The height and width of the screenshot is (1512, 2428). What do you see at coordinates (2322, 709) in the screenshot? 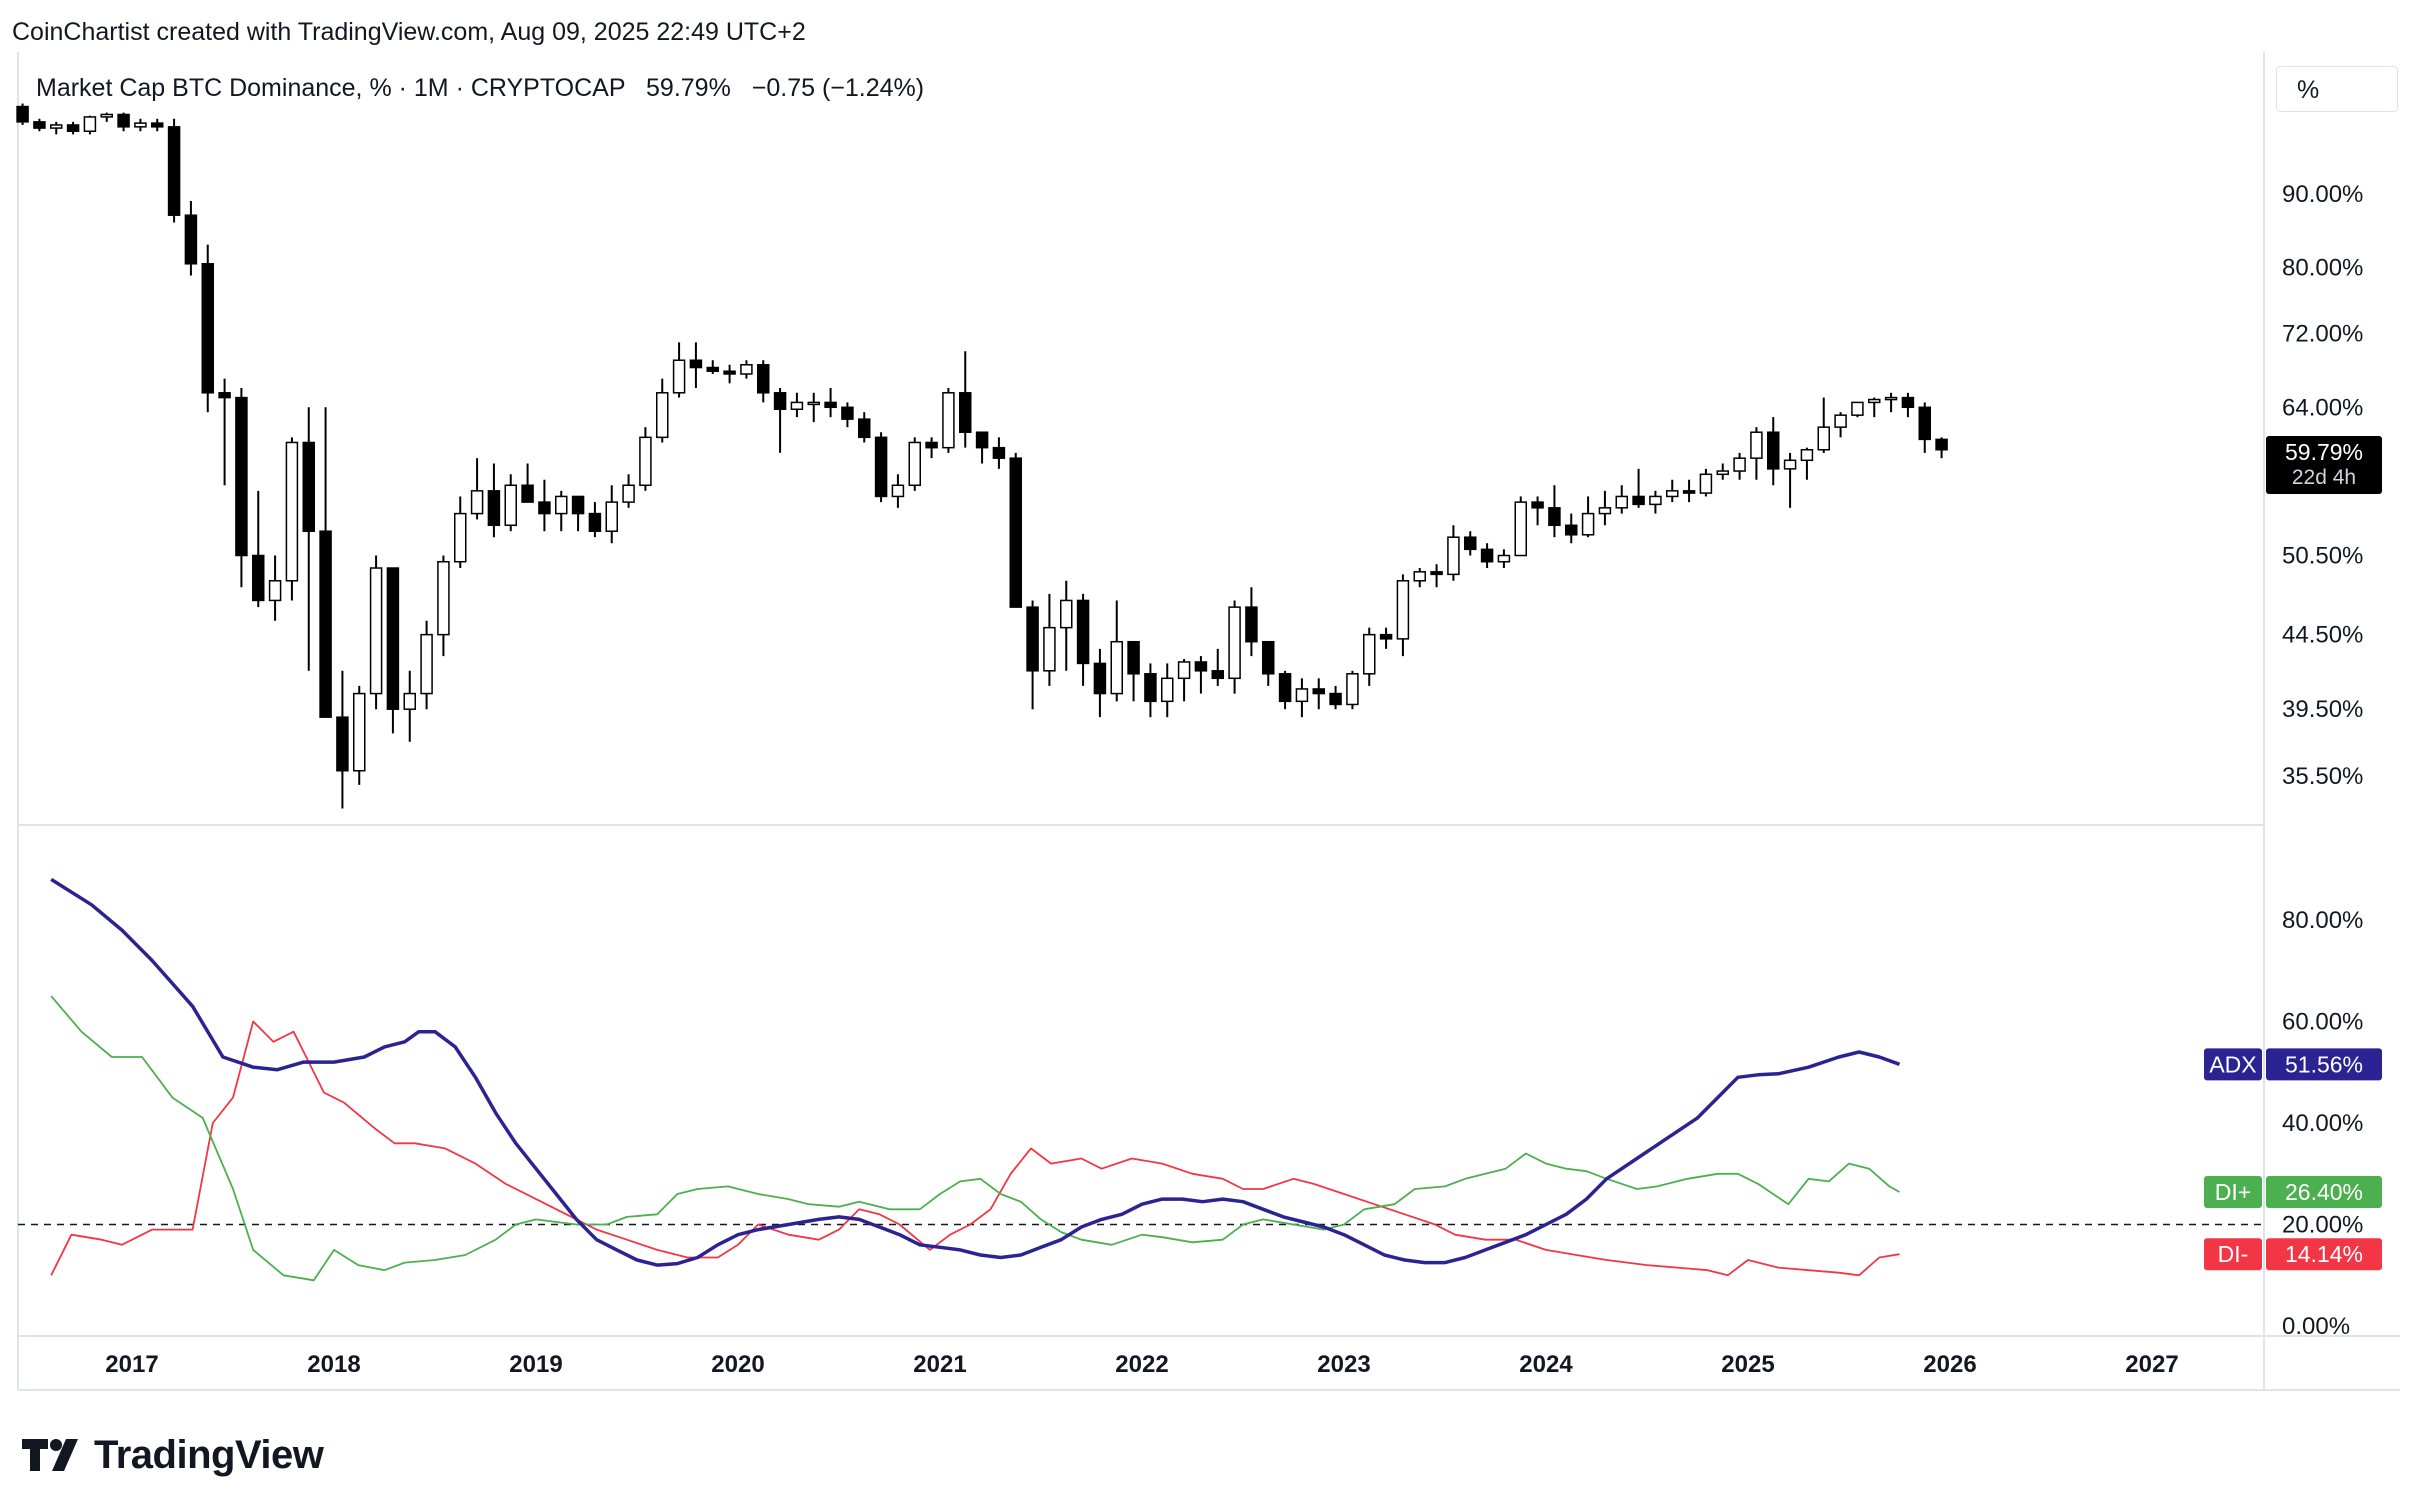
I see `price-tick-label: 39.50%` at bounding box center [2322, 709].